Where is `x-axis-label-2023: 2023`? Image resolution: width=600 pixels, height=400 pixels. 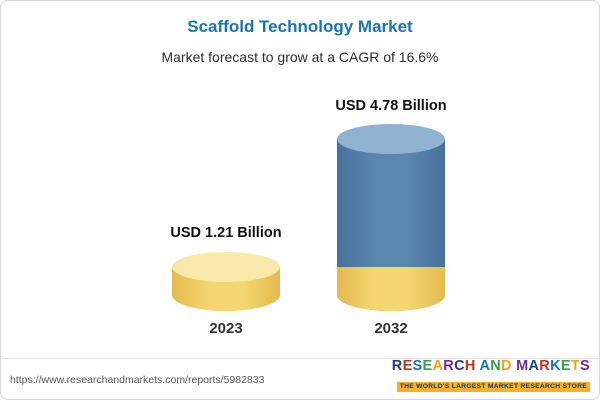 x-axis-label-2023: 2023 is located at coordinates (226, 328).